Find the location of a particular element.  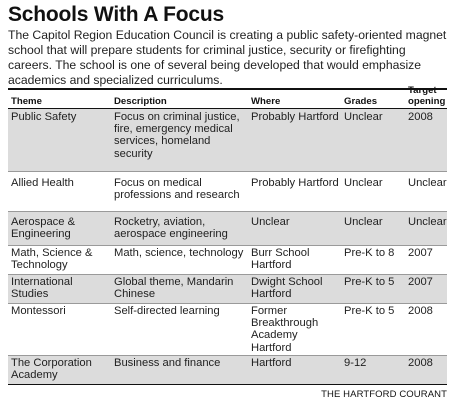

header-grades: Grades is located at coordinates (361, 101).